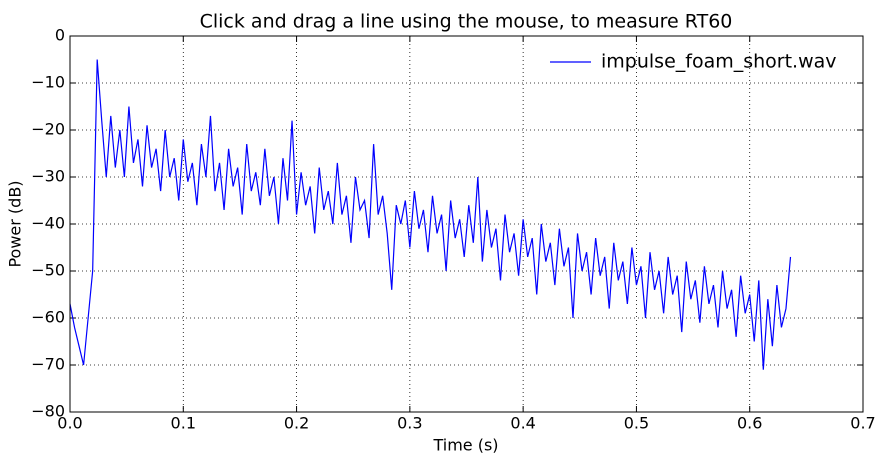 The height and width of the screenshot is (461, 882). Describe the element at coordinates (48, 129) in the screenshot. I see `y-tick-label: −20` at that location.